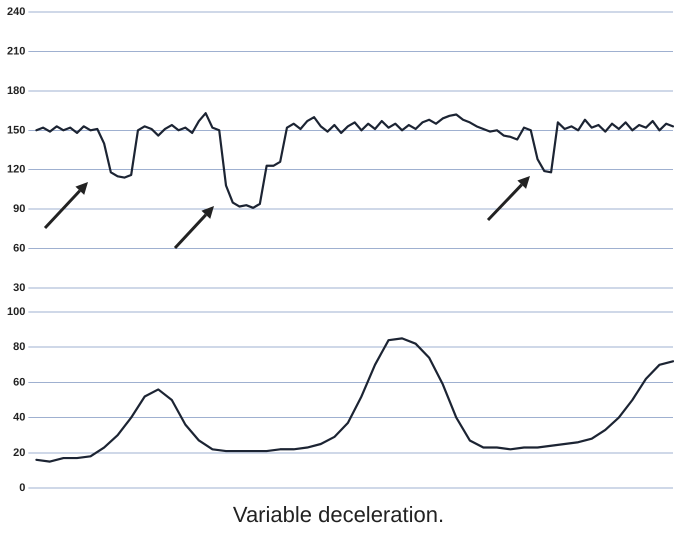  Describe the element at coordinates (19, 347) in the screenshot. I see `y-tick-label: 80` at that location.